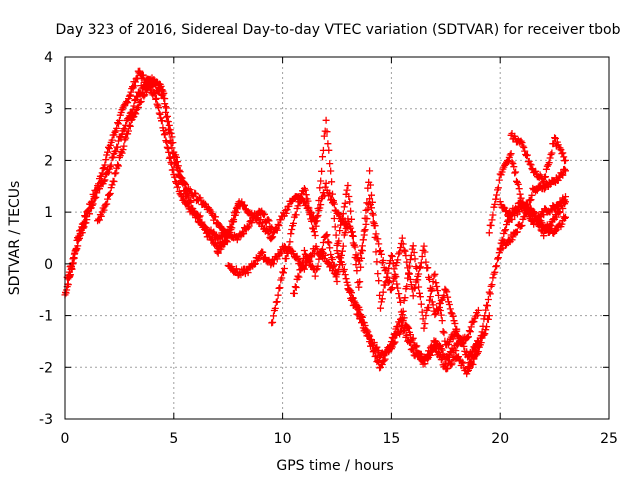 The image size is (640, 480). What do you see at coordinates (46, 420) in the screenshot?
I see `y-tick-label: -3` at bounding box center [46, 420].